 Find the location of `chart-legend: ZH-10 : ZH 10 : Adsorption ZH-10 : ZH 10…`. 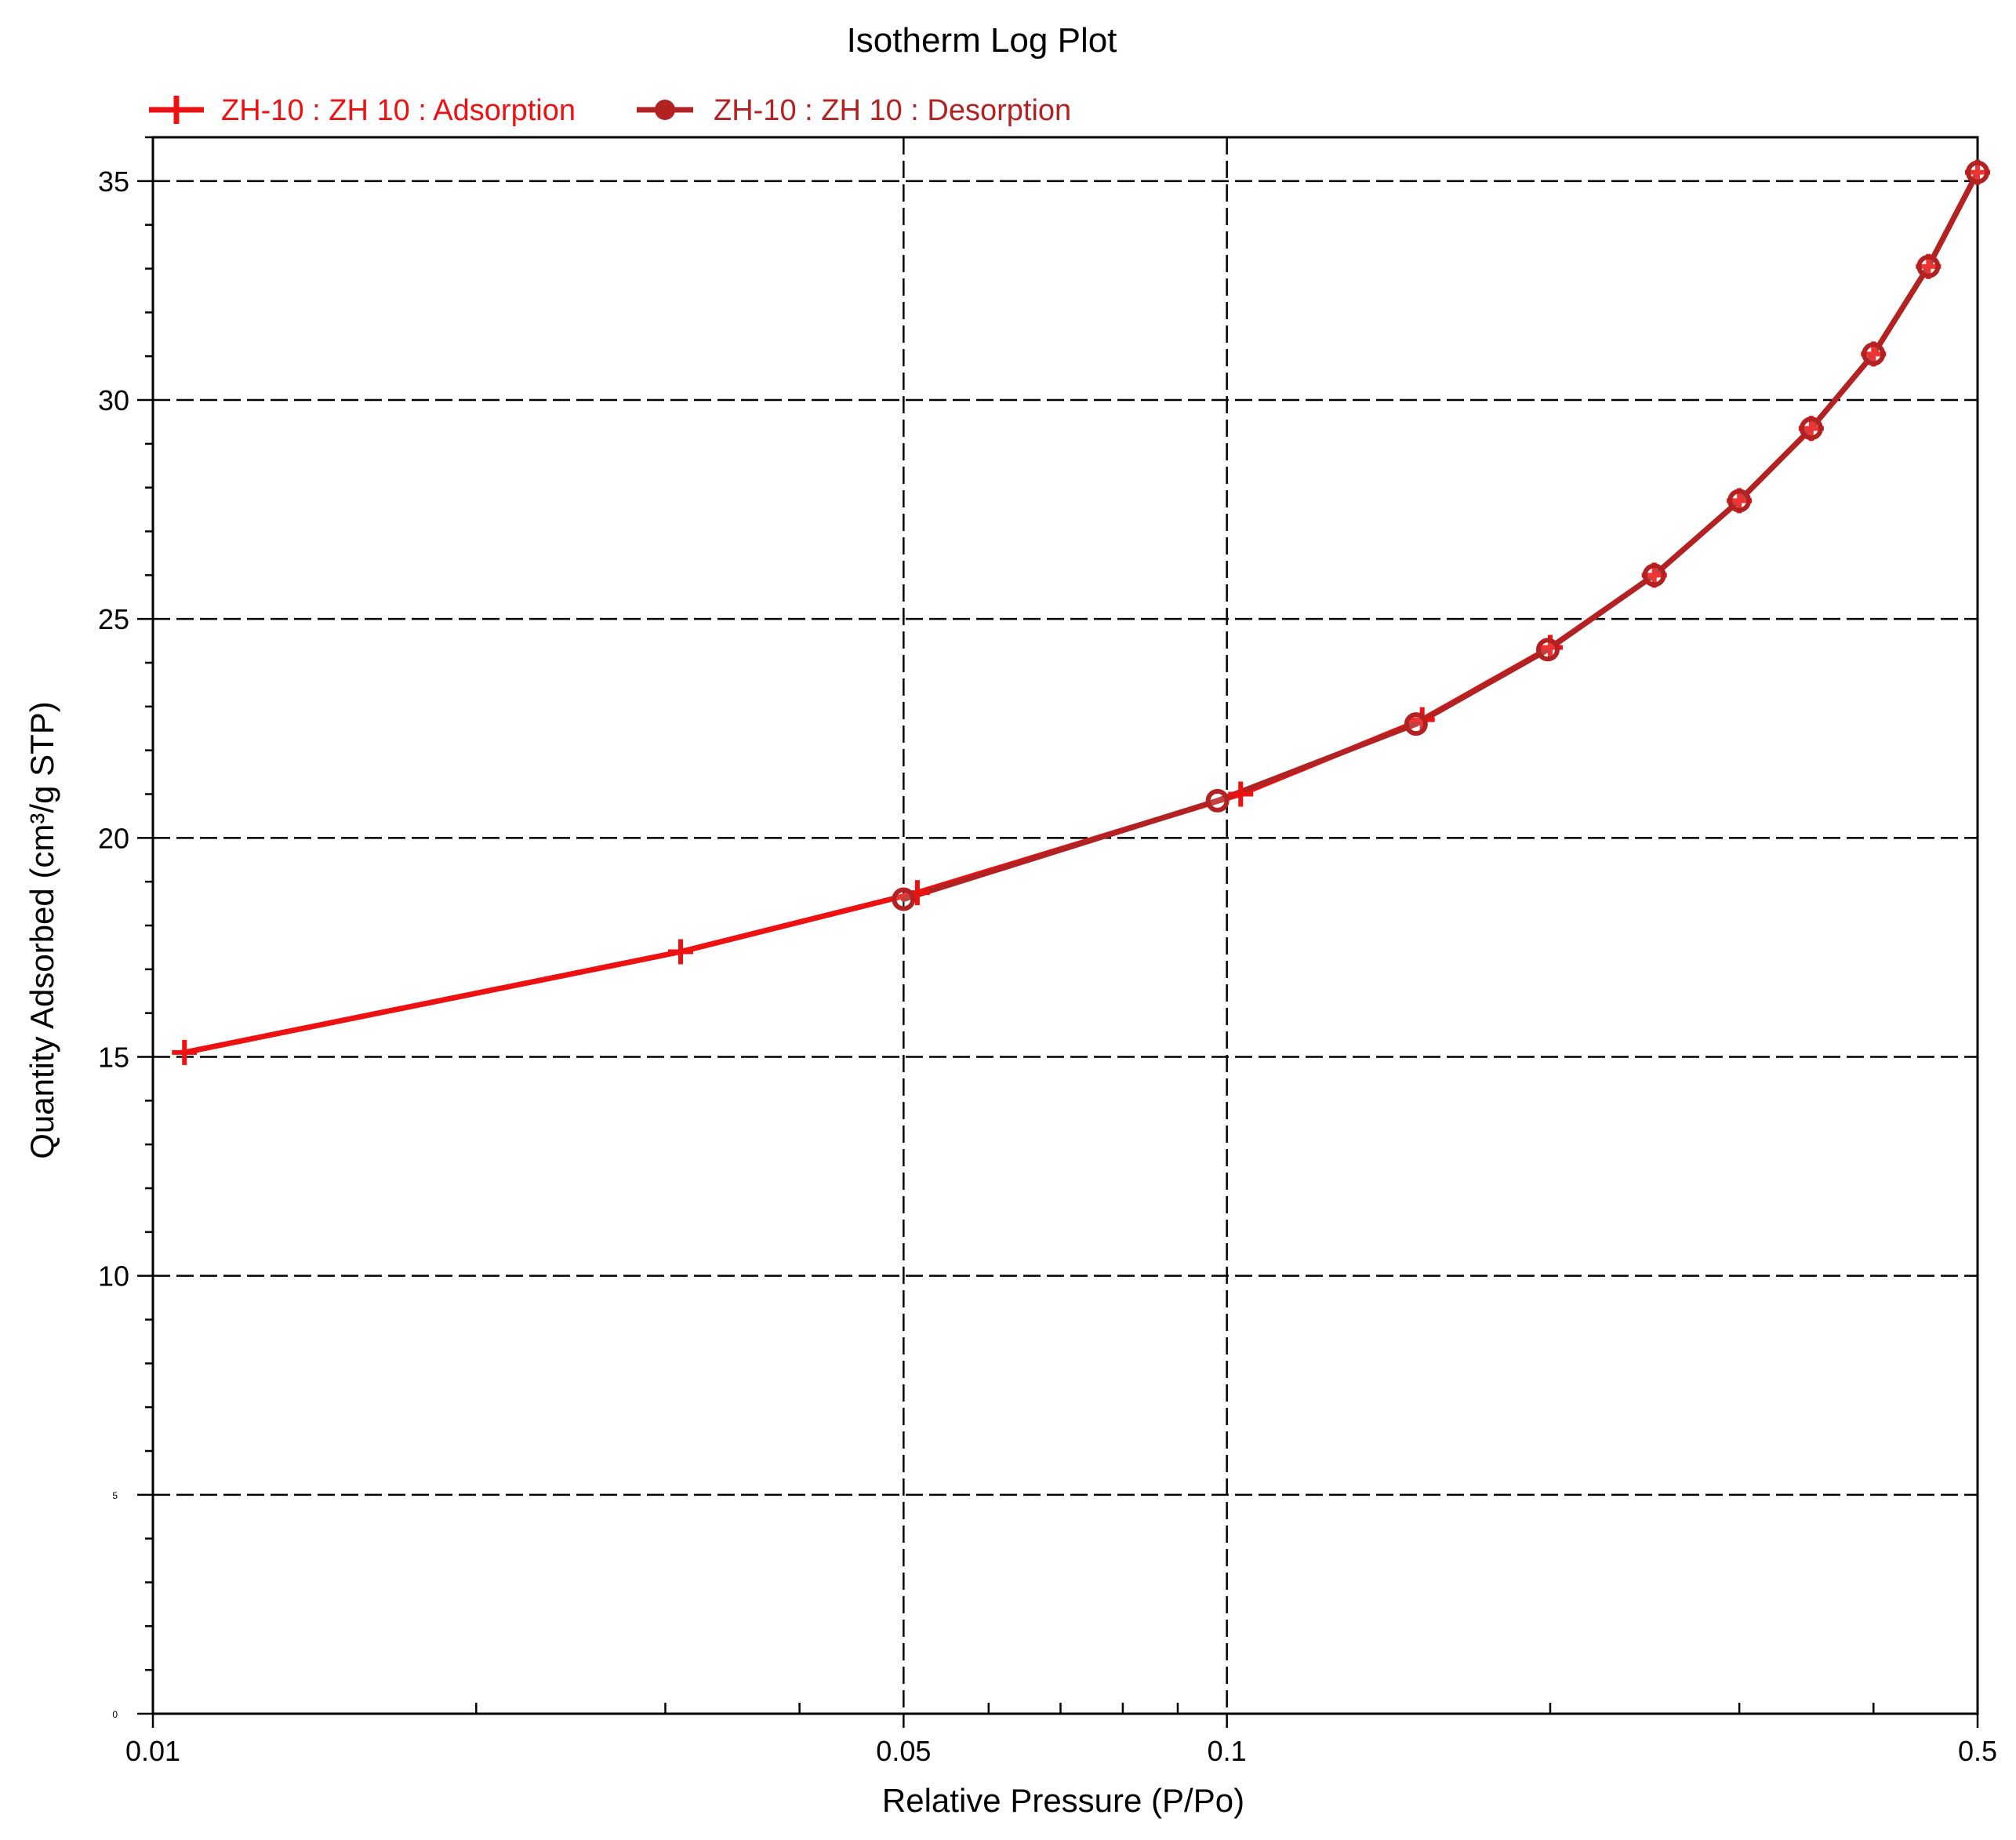

chart-legend: ZH-10 : ZH 10 : Adsorption ZH-10 : ZH 10… is located at coordinates (610, 110).